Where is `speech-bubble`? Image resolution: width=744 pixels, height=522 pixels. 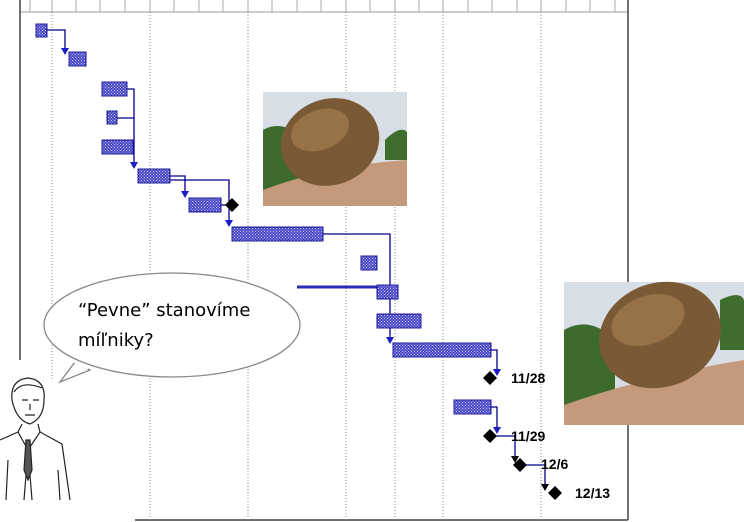
speech-bubble is located at coordinates (172, 328).